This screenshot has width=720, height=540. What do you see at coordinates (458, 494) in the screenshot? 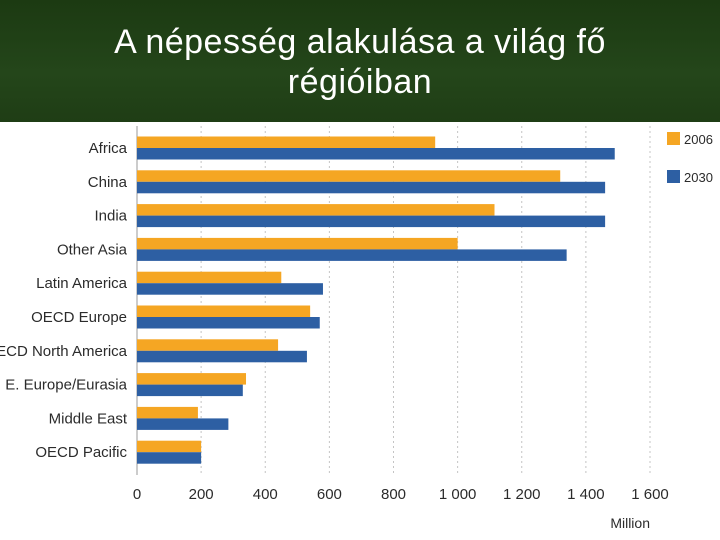
I see `x-tick-label: 1 000` at bounding box center [458, 494].